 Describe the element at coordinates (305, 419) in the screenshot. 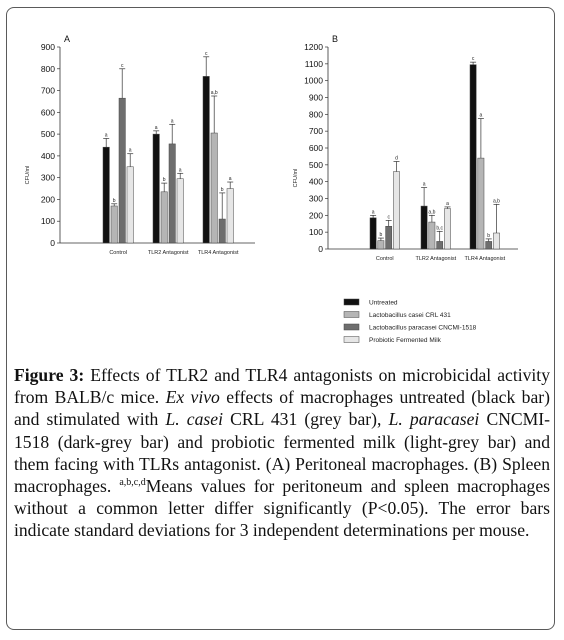

I see `caption-text-3: CRL 431 (grey bar),` at that location.